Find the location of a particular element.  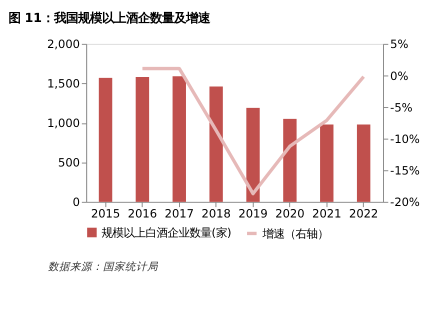

y2-tick-label: 0% is located at coordinates (399, 75).